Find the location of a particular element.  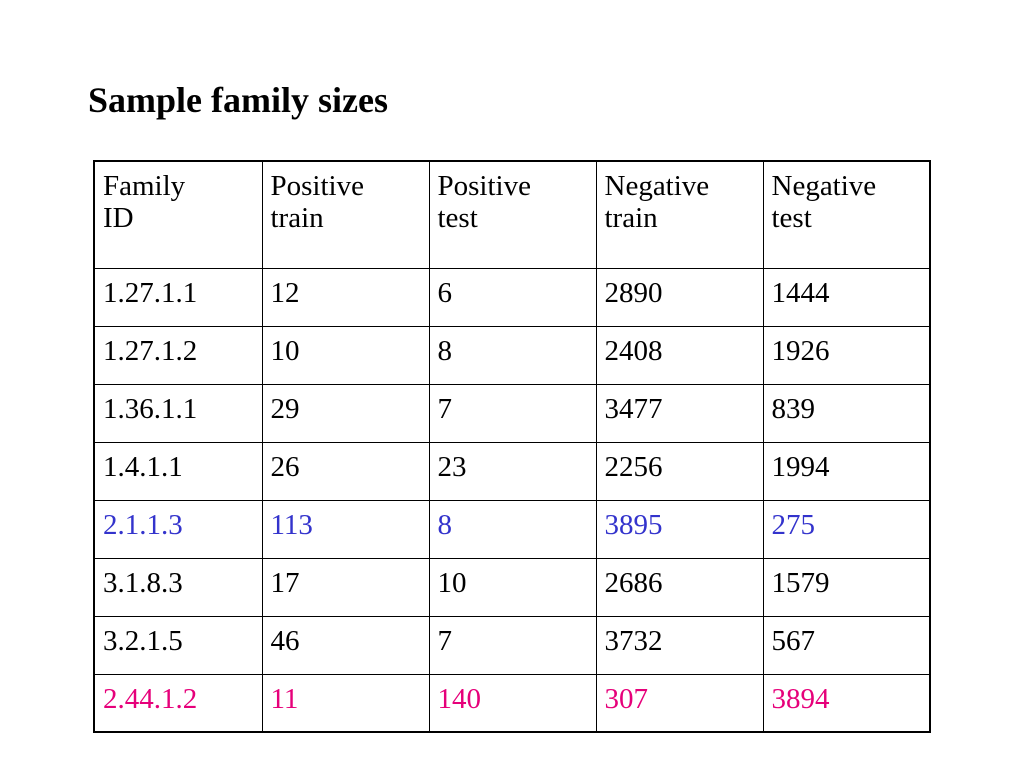

table-row: 3.2.1.5 46 7 3732 567 is located at coordinates (512, 645).